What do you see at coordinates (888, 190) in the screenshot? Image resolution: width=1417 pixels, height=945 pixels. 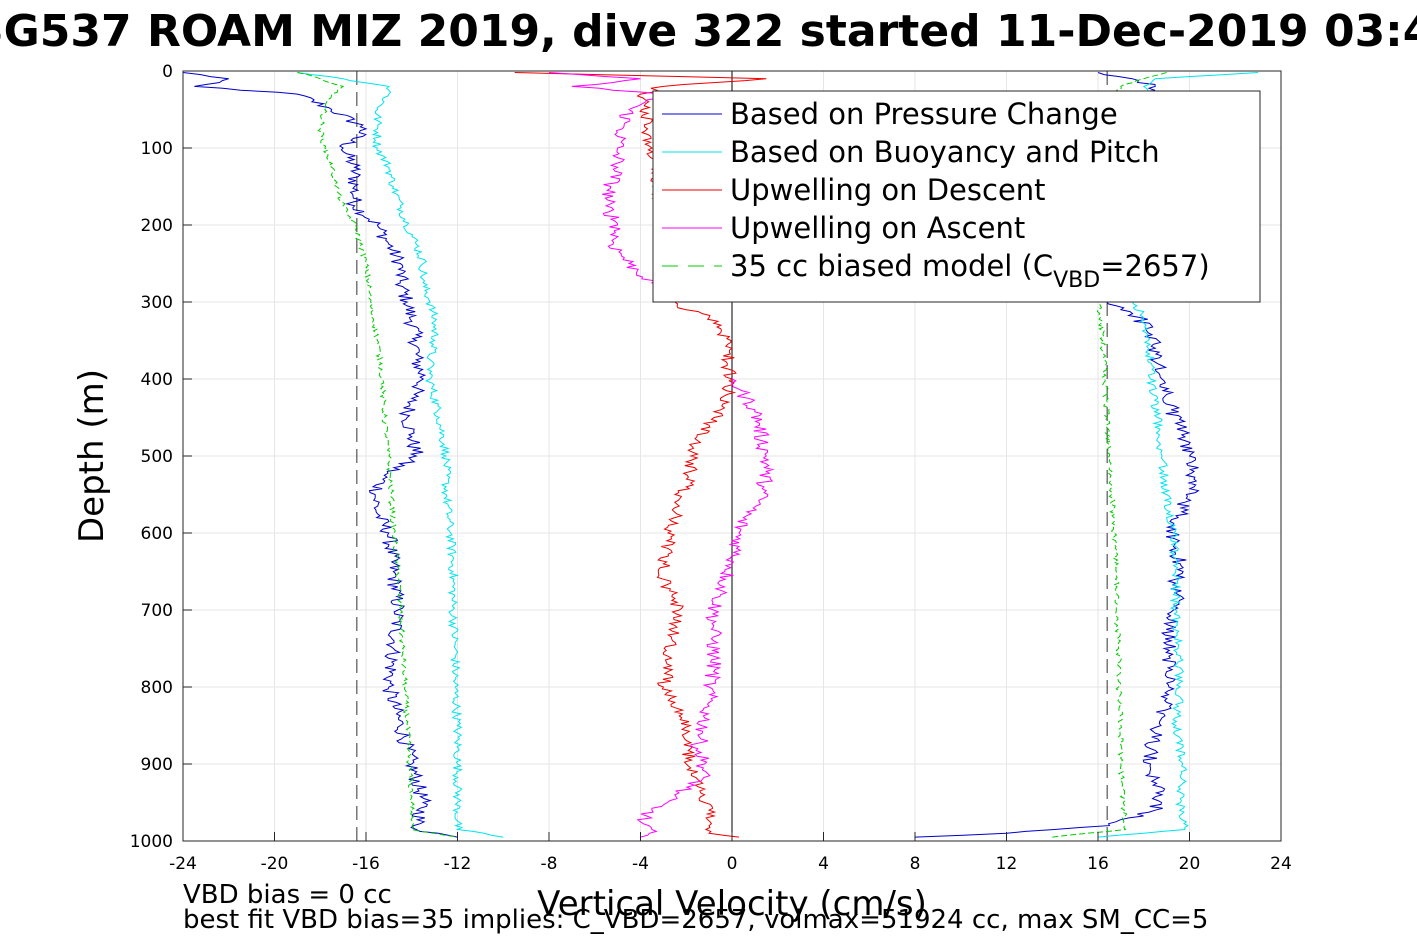 I see `legend-label: Upwelling on Descent` at bounding box center [888, 190].